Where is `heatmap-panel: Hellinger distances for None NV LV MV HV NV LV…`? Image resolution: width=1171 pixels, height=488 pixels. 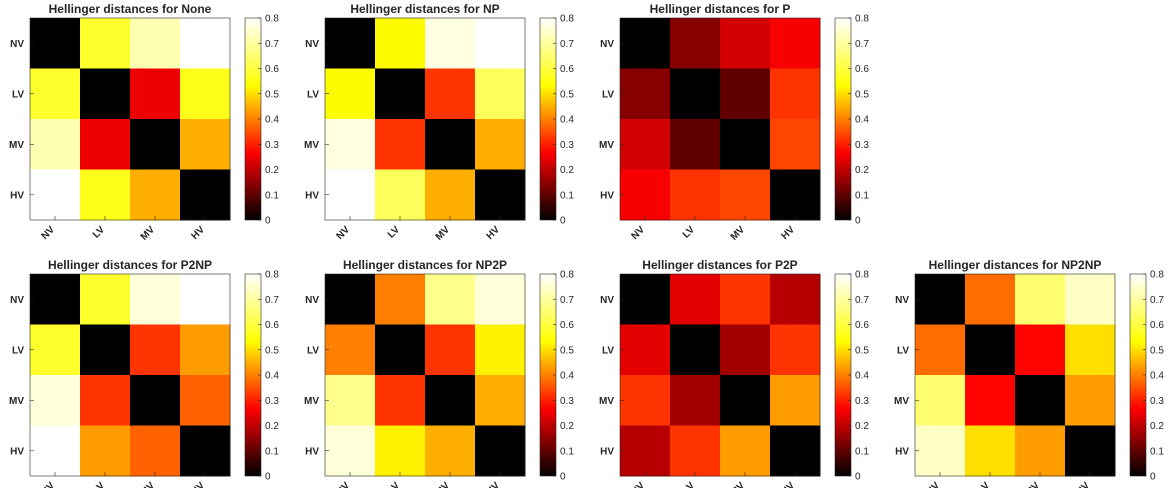
heatmap-panel: Hellinger distances for None NV LV MV HV NV LV… is located at coordinates (144, 122).